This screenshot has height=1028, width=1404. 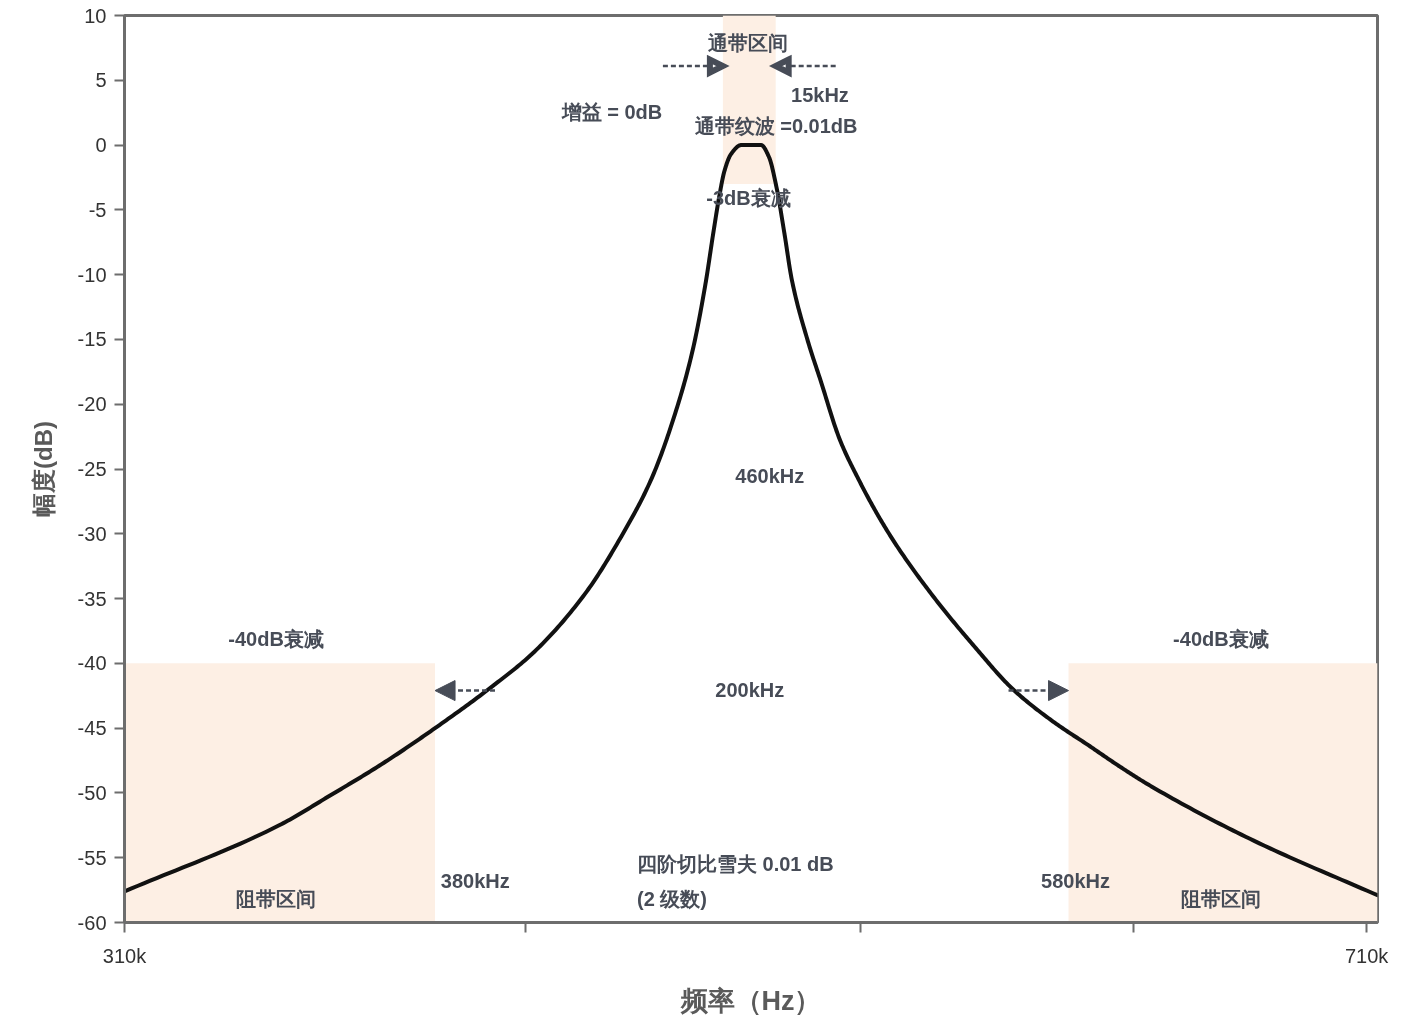 I want to click on y-tick-label: -60, so click(x=92, y=922).